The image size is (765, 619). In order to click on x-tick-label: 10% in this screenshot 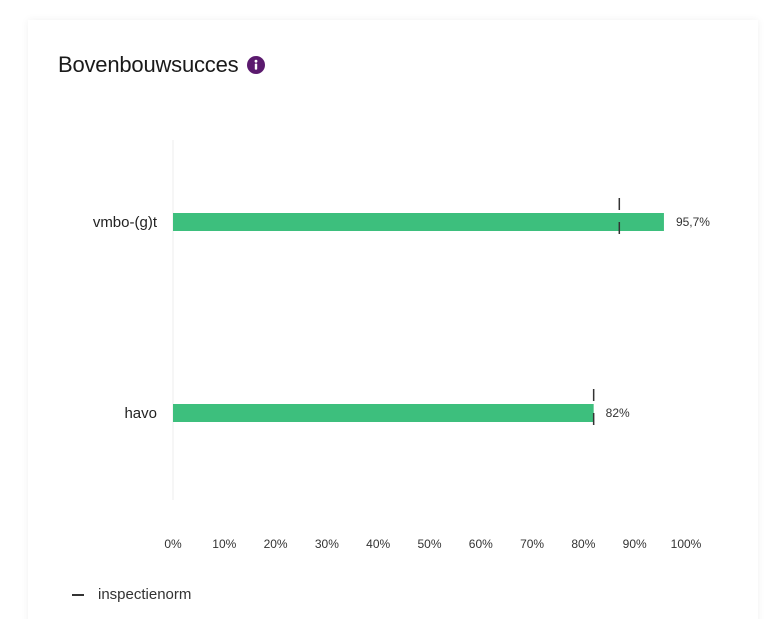, I will do `click(224, 544)`.